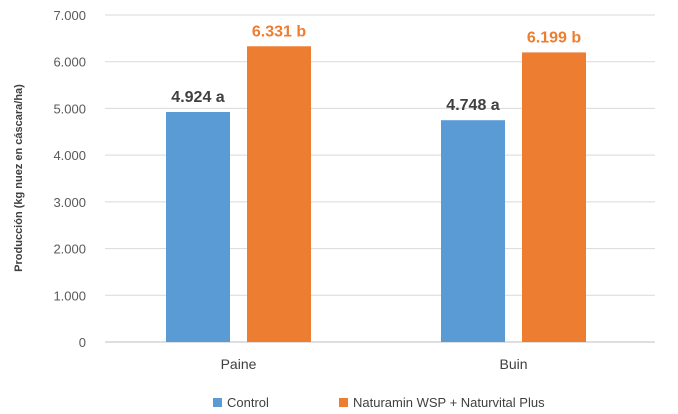 The width and height of the screenshot is (678, 414). I want to click on x-category-label: Buin, so click(513, 364).